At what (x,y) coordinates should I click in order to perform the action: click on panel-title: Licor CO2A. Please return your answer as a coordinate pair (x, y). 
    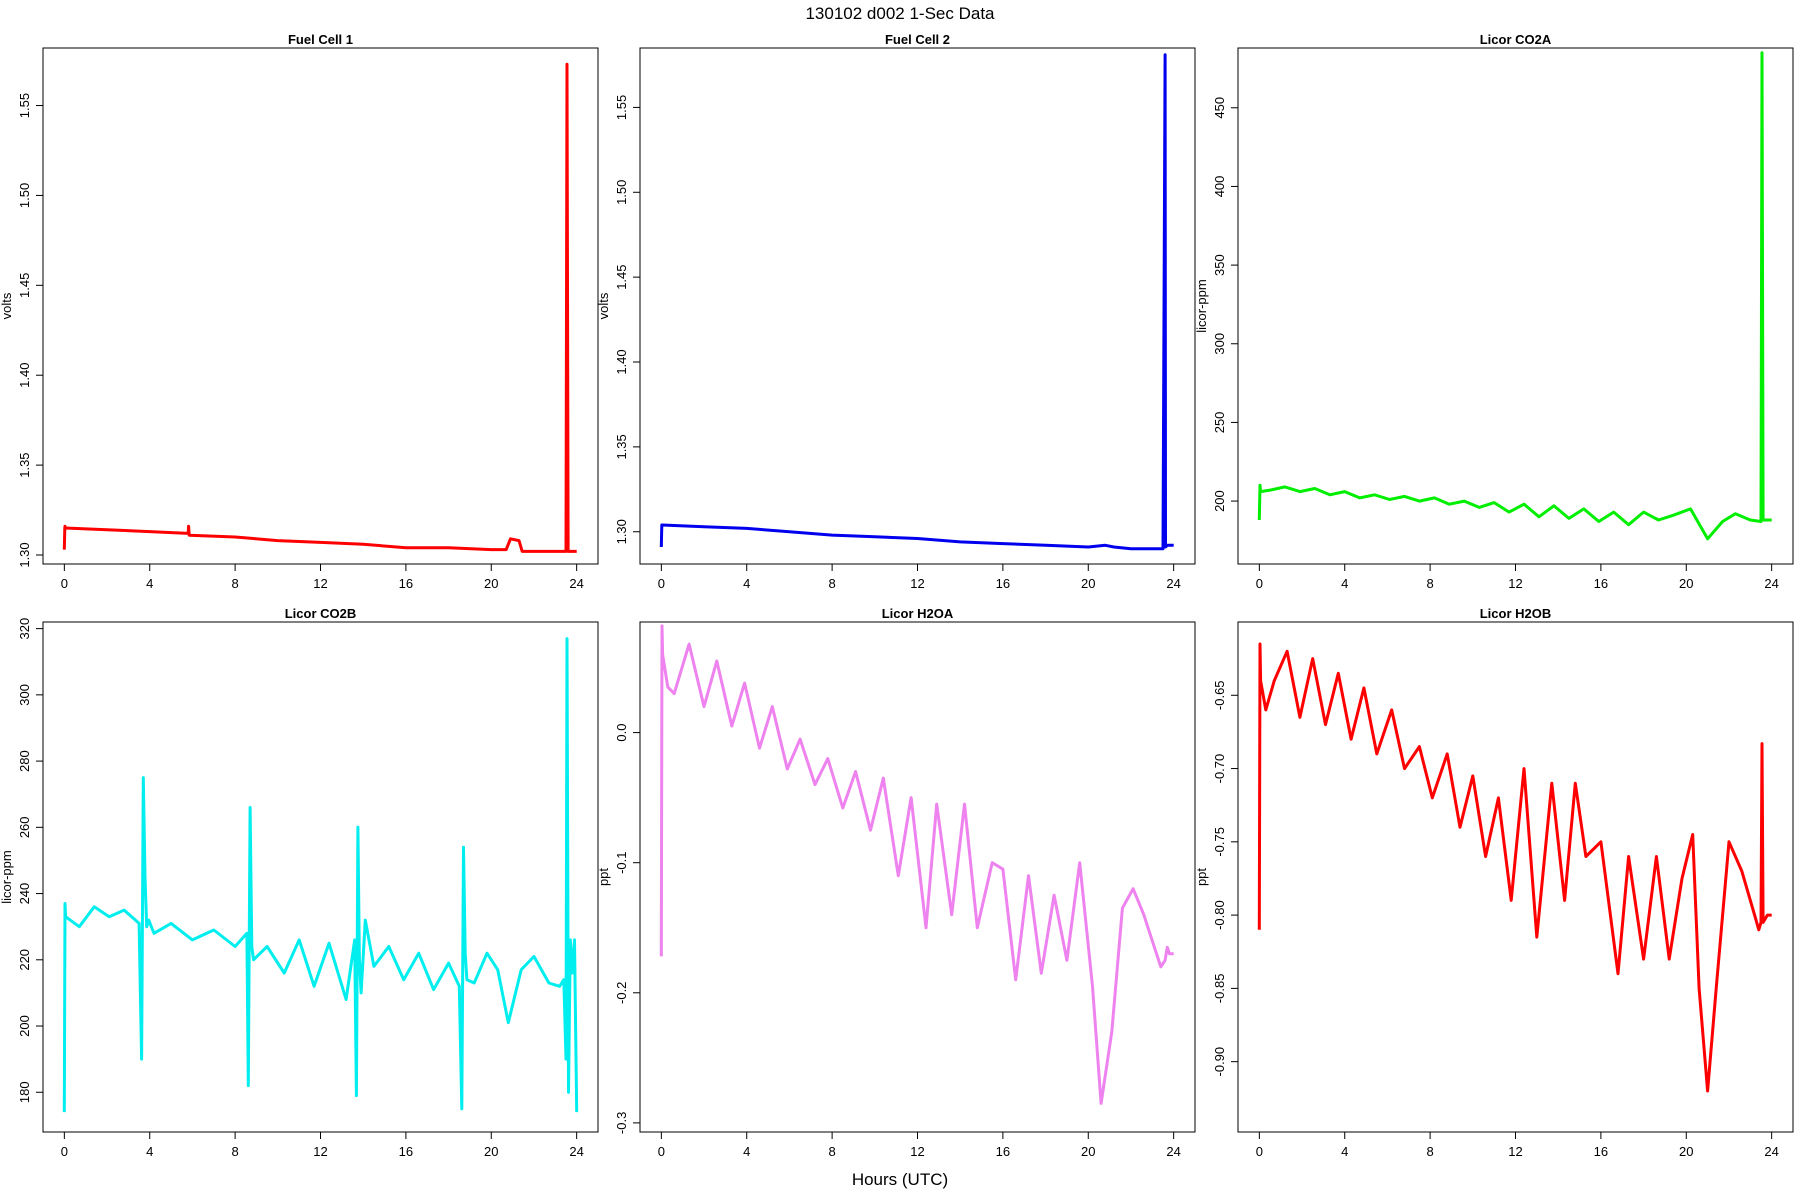
    Looking at the image, I should click on (1516, 39).